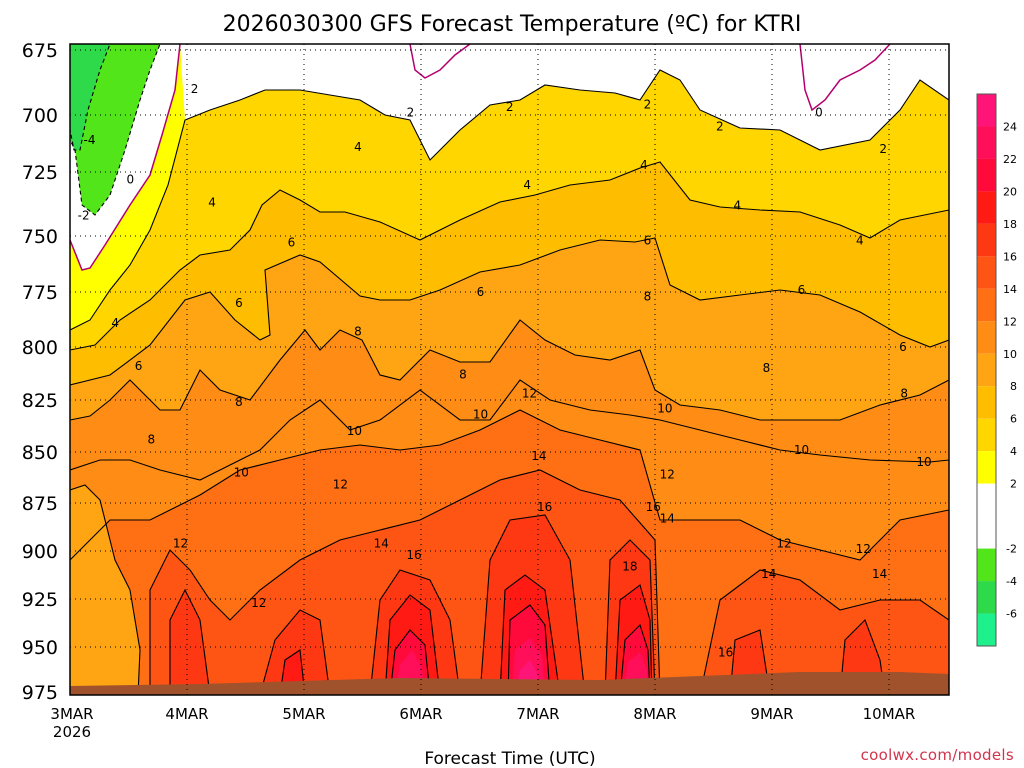 The image size is (1024, 768). Describe the element at coordinates (1013, 451) in the screenshot. I see `colorbar-tick-label: 4` at that location.